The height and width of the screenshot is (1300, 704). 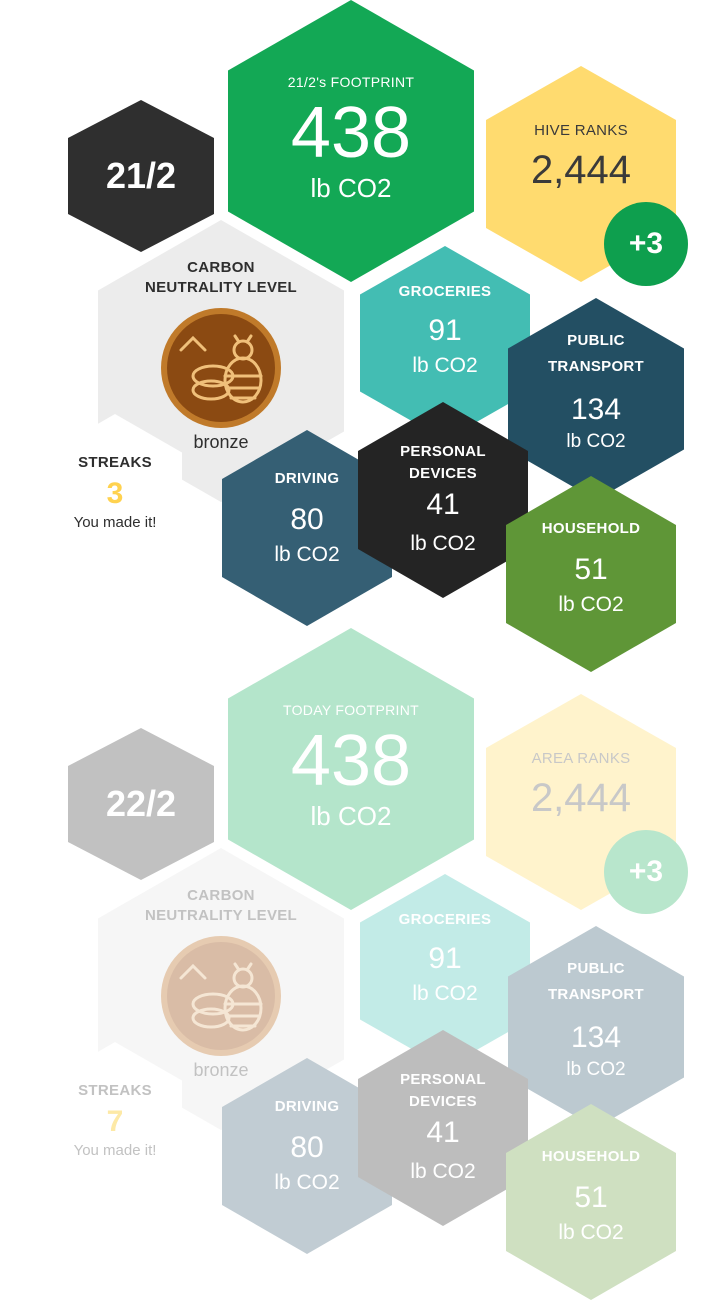 I want to click on ranks-label: HIVE RANKS, so click(x=581, y=130).